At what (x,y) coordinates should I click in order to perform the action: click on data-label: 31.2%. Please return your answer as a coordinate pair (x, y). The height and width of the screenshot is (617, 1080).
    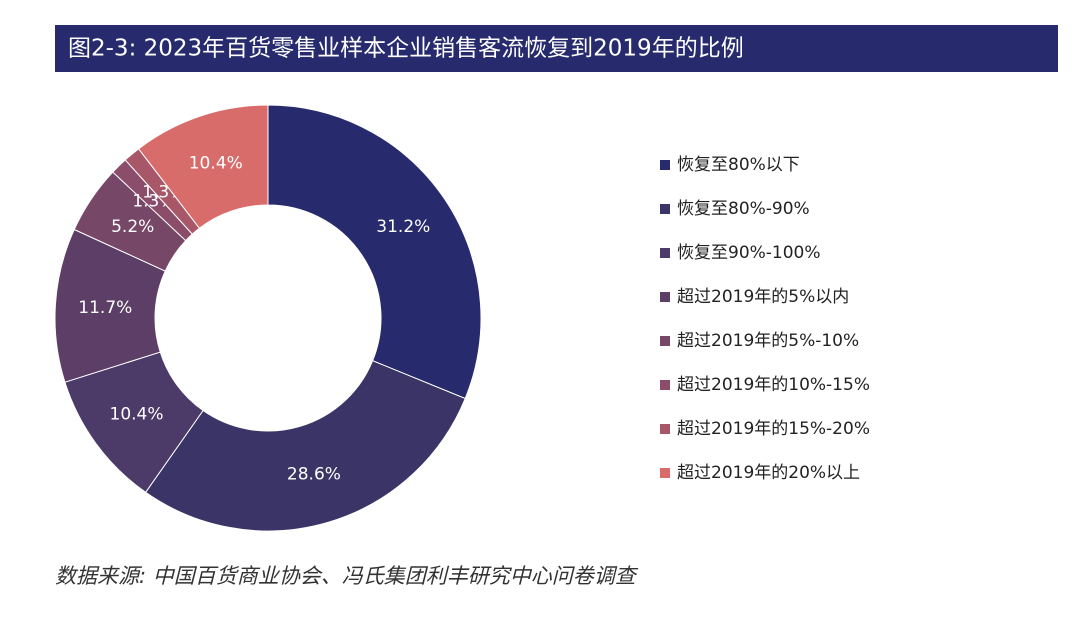
    Looking at the image, I should click on (403, 227).